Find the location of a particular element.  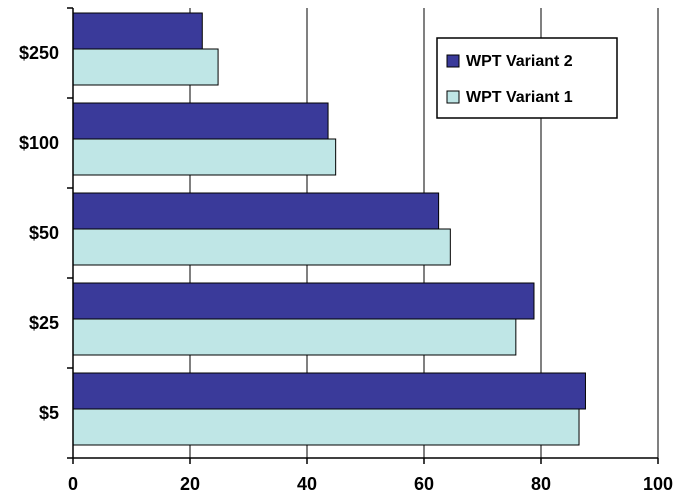

legend-label-2: WPT Variant 1 is located at coordinates (519, 97).